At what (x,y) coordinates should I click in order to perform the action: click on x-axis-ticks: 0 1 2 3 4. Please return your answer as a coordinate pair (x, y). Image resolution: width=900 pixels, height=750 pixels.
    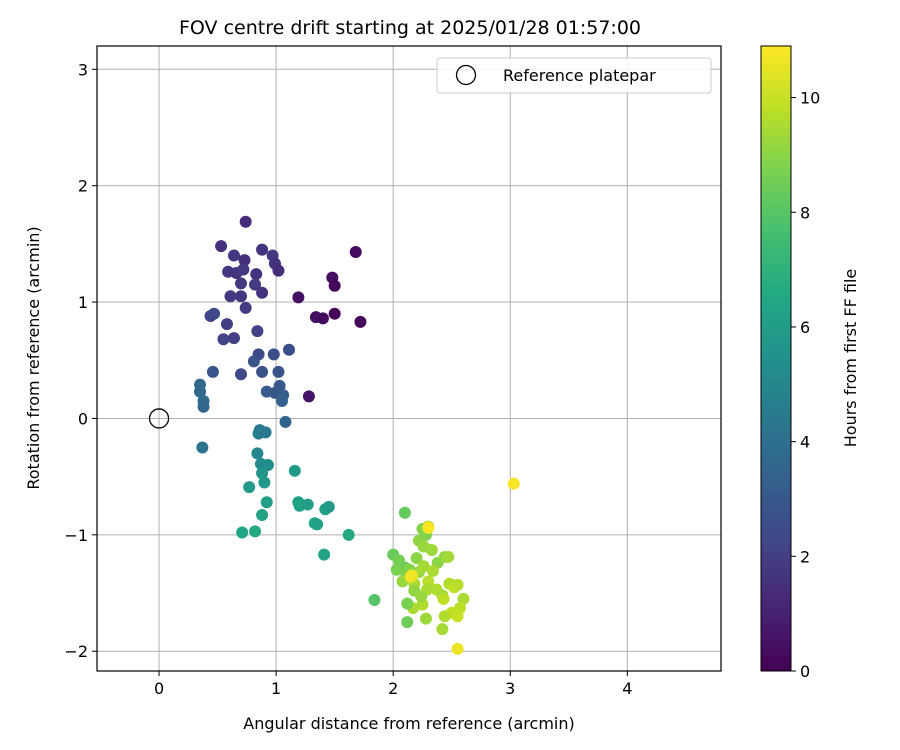
    Looking at the image, I should click on (393, 684).